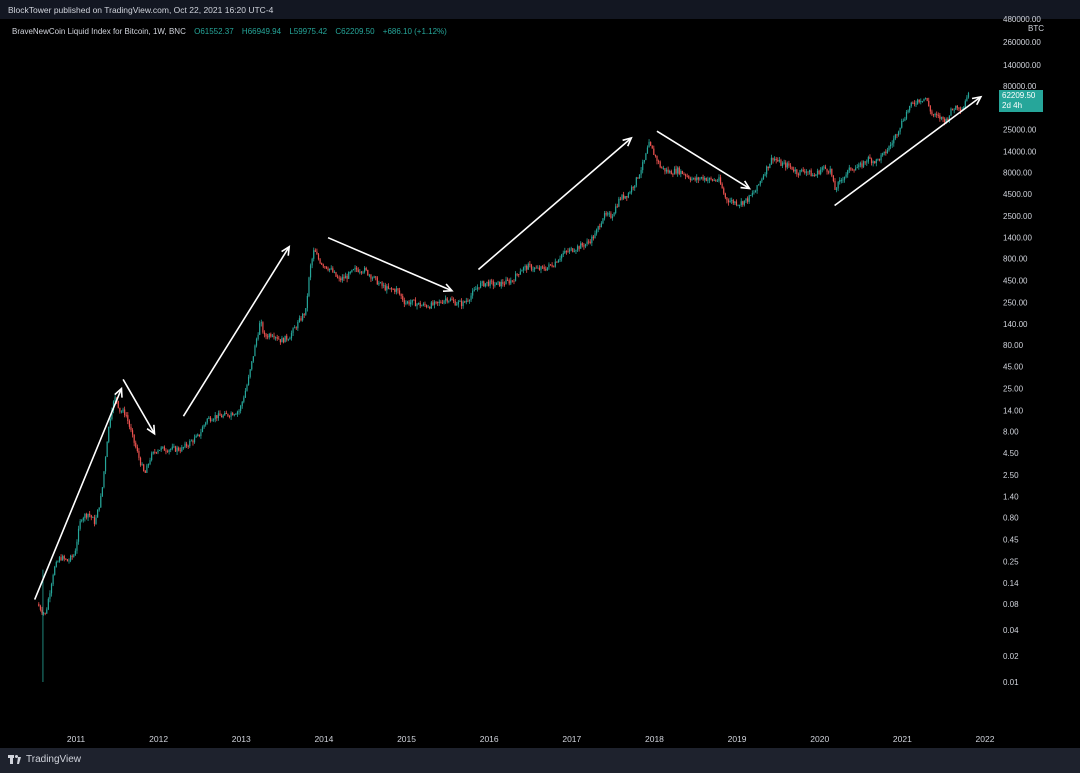  Describe the element at coordinates (1017, 172) in the screenshot. I see `y-tick-label: 8000.00` at that location.